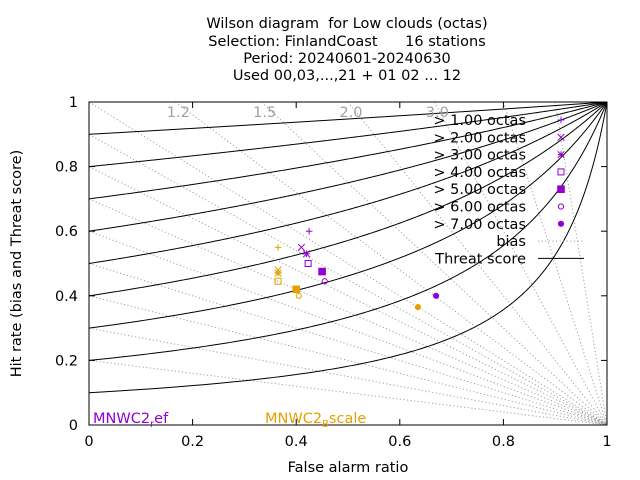  I want to click on point-mnwc2-ref-filled-circle-6-shape, so click(436, 295).